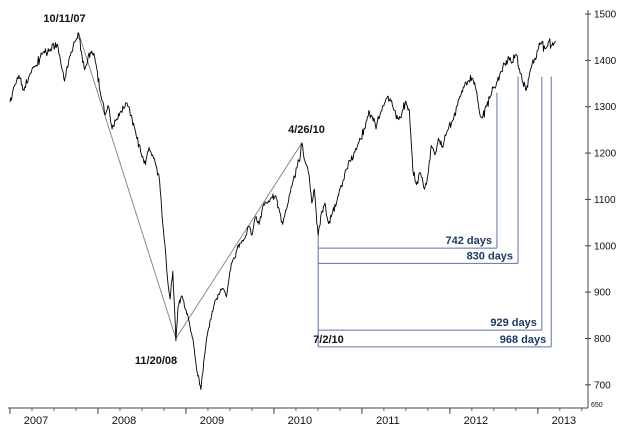  What do you see at coordinates (388, 421) in the screenshot?
I see `x-axis-label: 2011` at bounding box center [388, 421].